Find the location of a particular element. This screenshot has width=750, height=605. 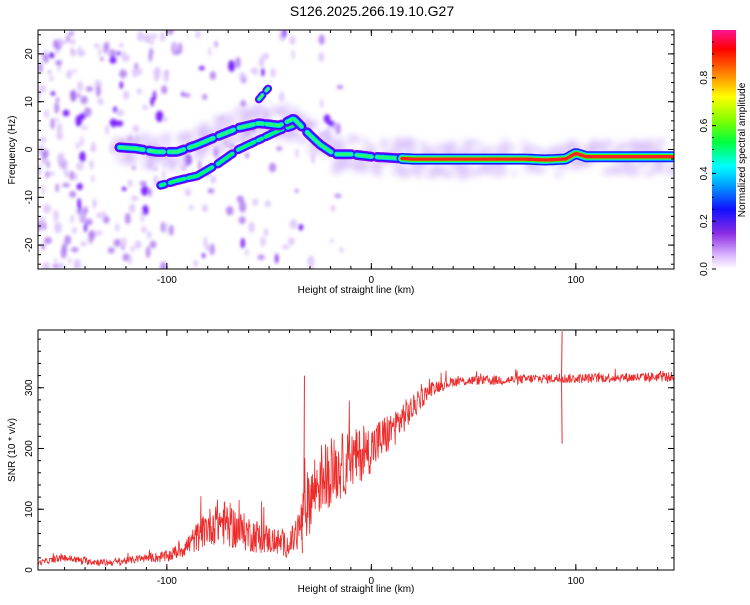

secondary-ridge-stroke is located at coordinates (227, 155).